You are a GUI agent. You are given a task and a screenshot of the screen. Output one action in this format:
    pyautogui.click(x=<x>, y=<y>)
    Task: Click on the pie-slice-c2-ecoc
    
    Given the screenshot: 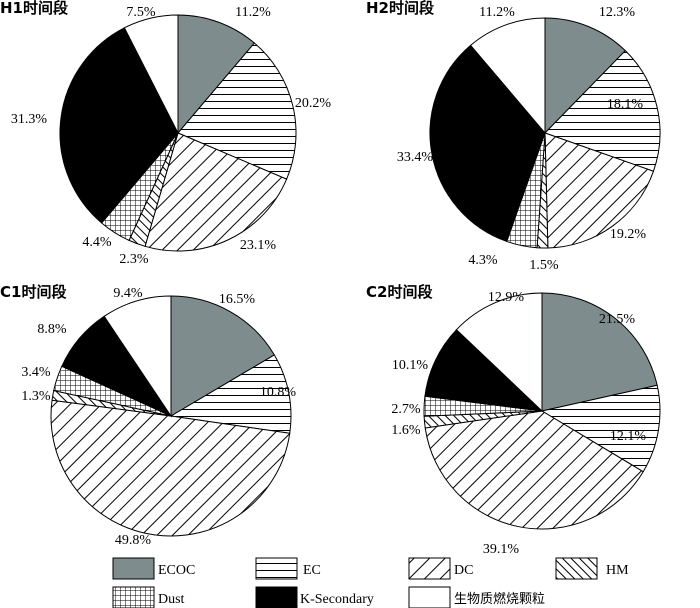 What is the action you would take?
    pyautogui.click(x=599, y=352)
    